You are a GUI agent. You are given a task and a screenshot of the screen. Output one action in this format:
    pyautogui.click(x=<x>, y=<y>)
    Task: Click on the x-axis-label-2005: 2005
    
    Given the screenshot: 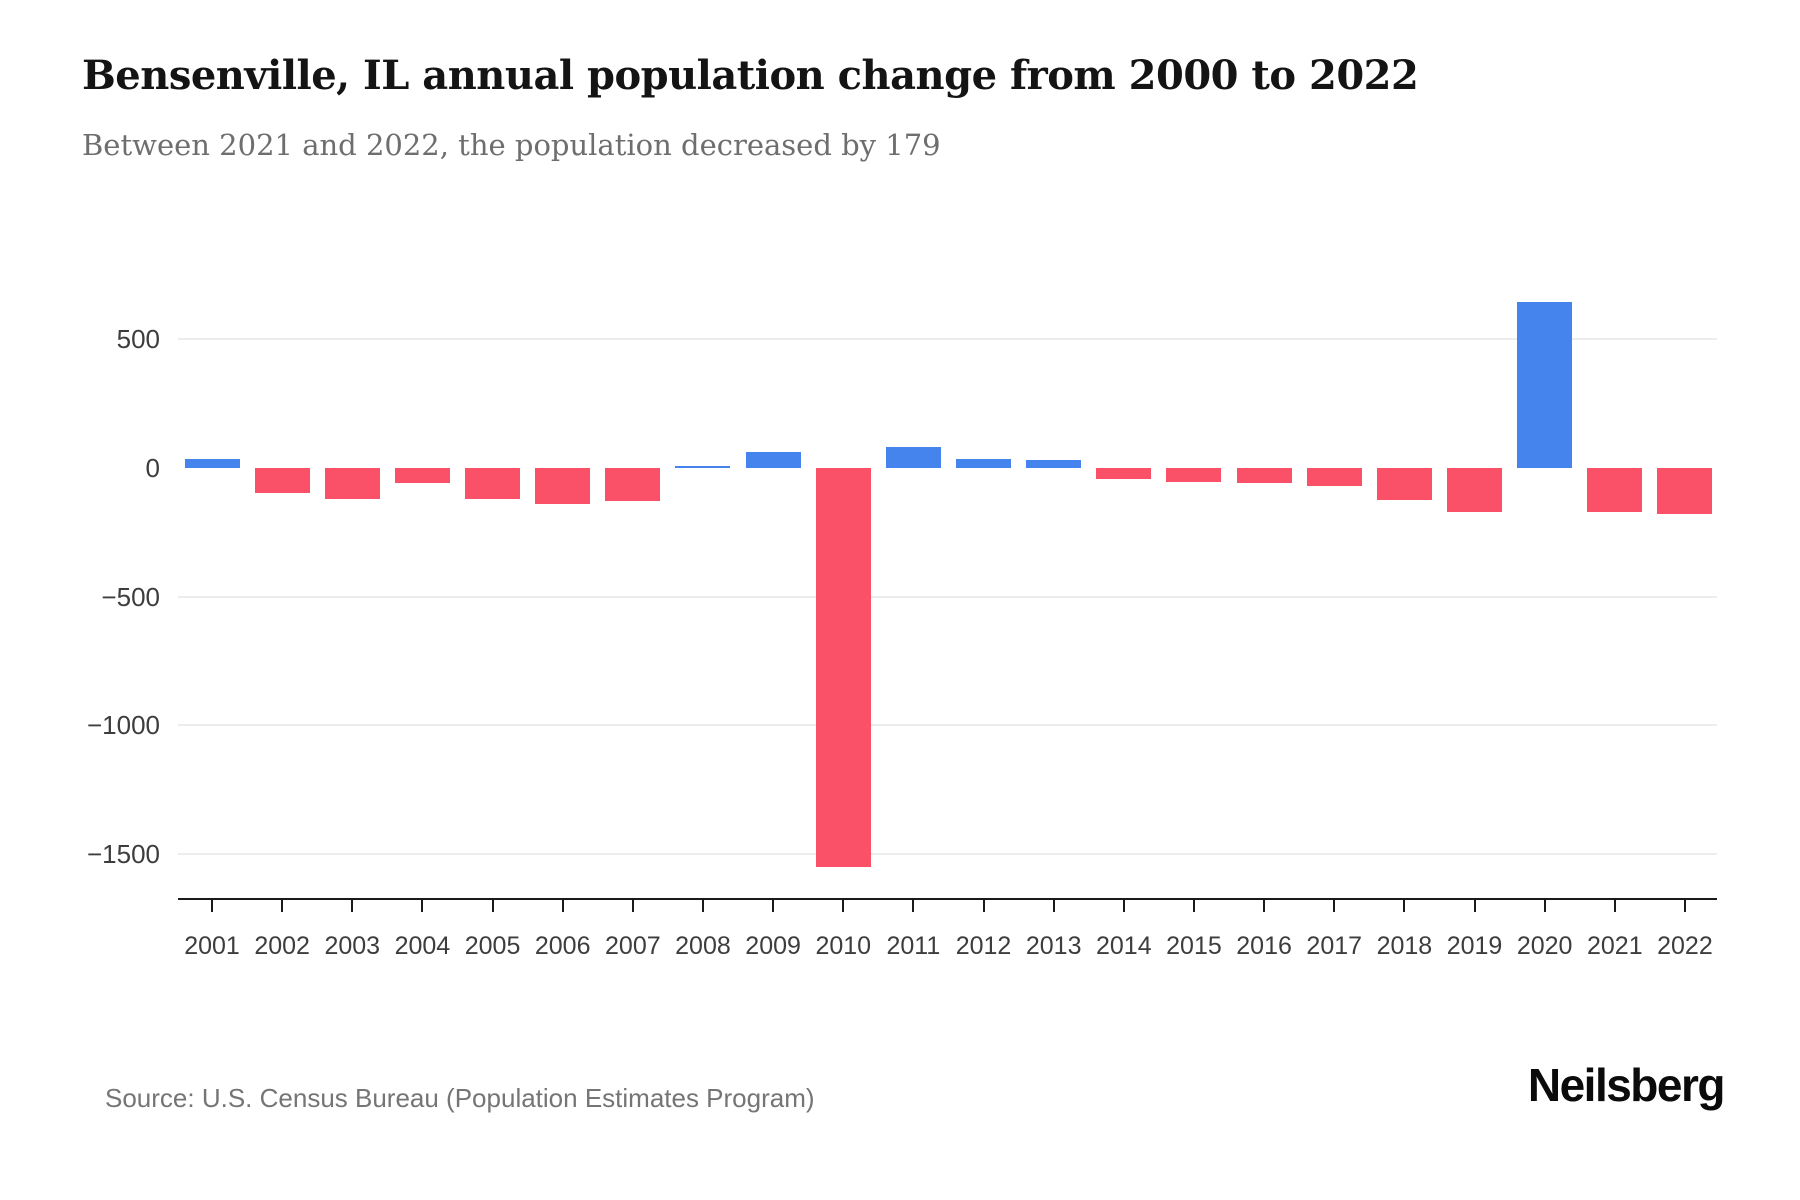 What is the action you would take?
    pyautogui.click(x=492, y=946)
    